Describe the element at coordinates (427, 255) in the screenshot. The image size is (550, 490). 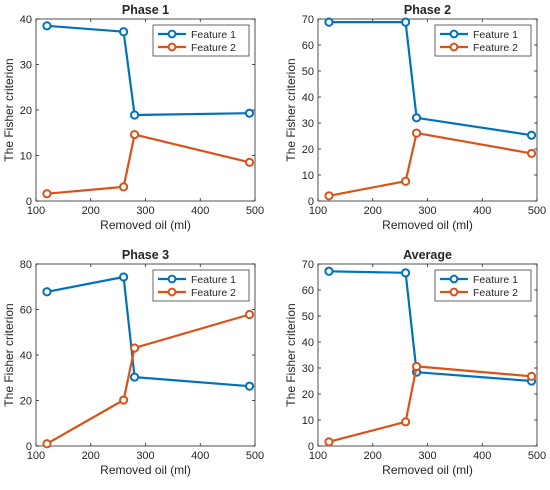
I see `chart-title: Average` at that location.